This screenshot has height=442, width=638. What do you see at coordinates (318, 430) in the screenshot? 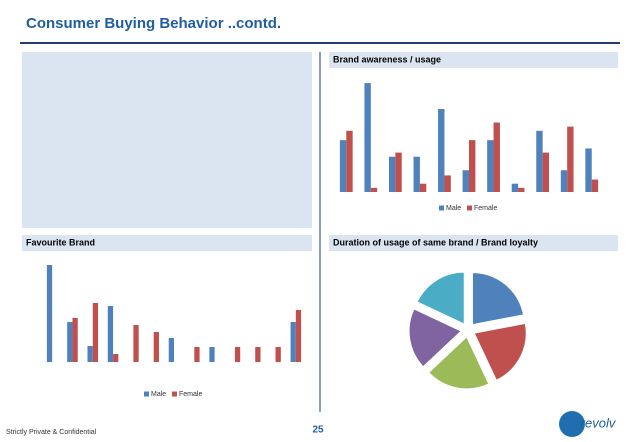
I see `page-number: 25` at bounding box center [318, 430].